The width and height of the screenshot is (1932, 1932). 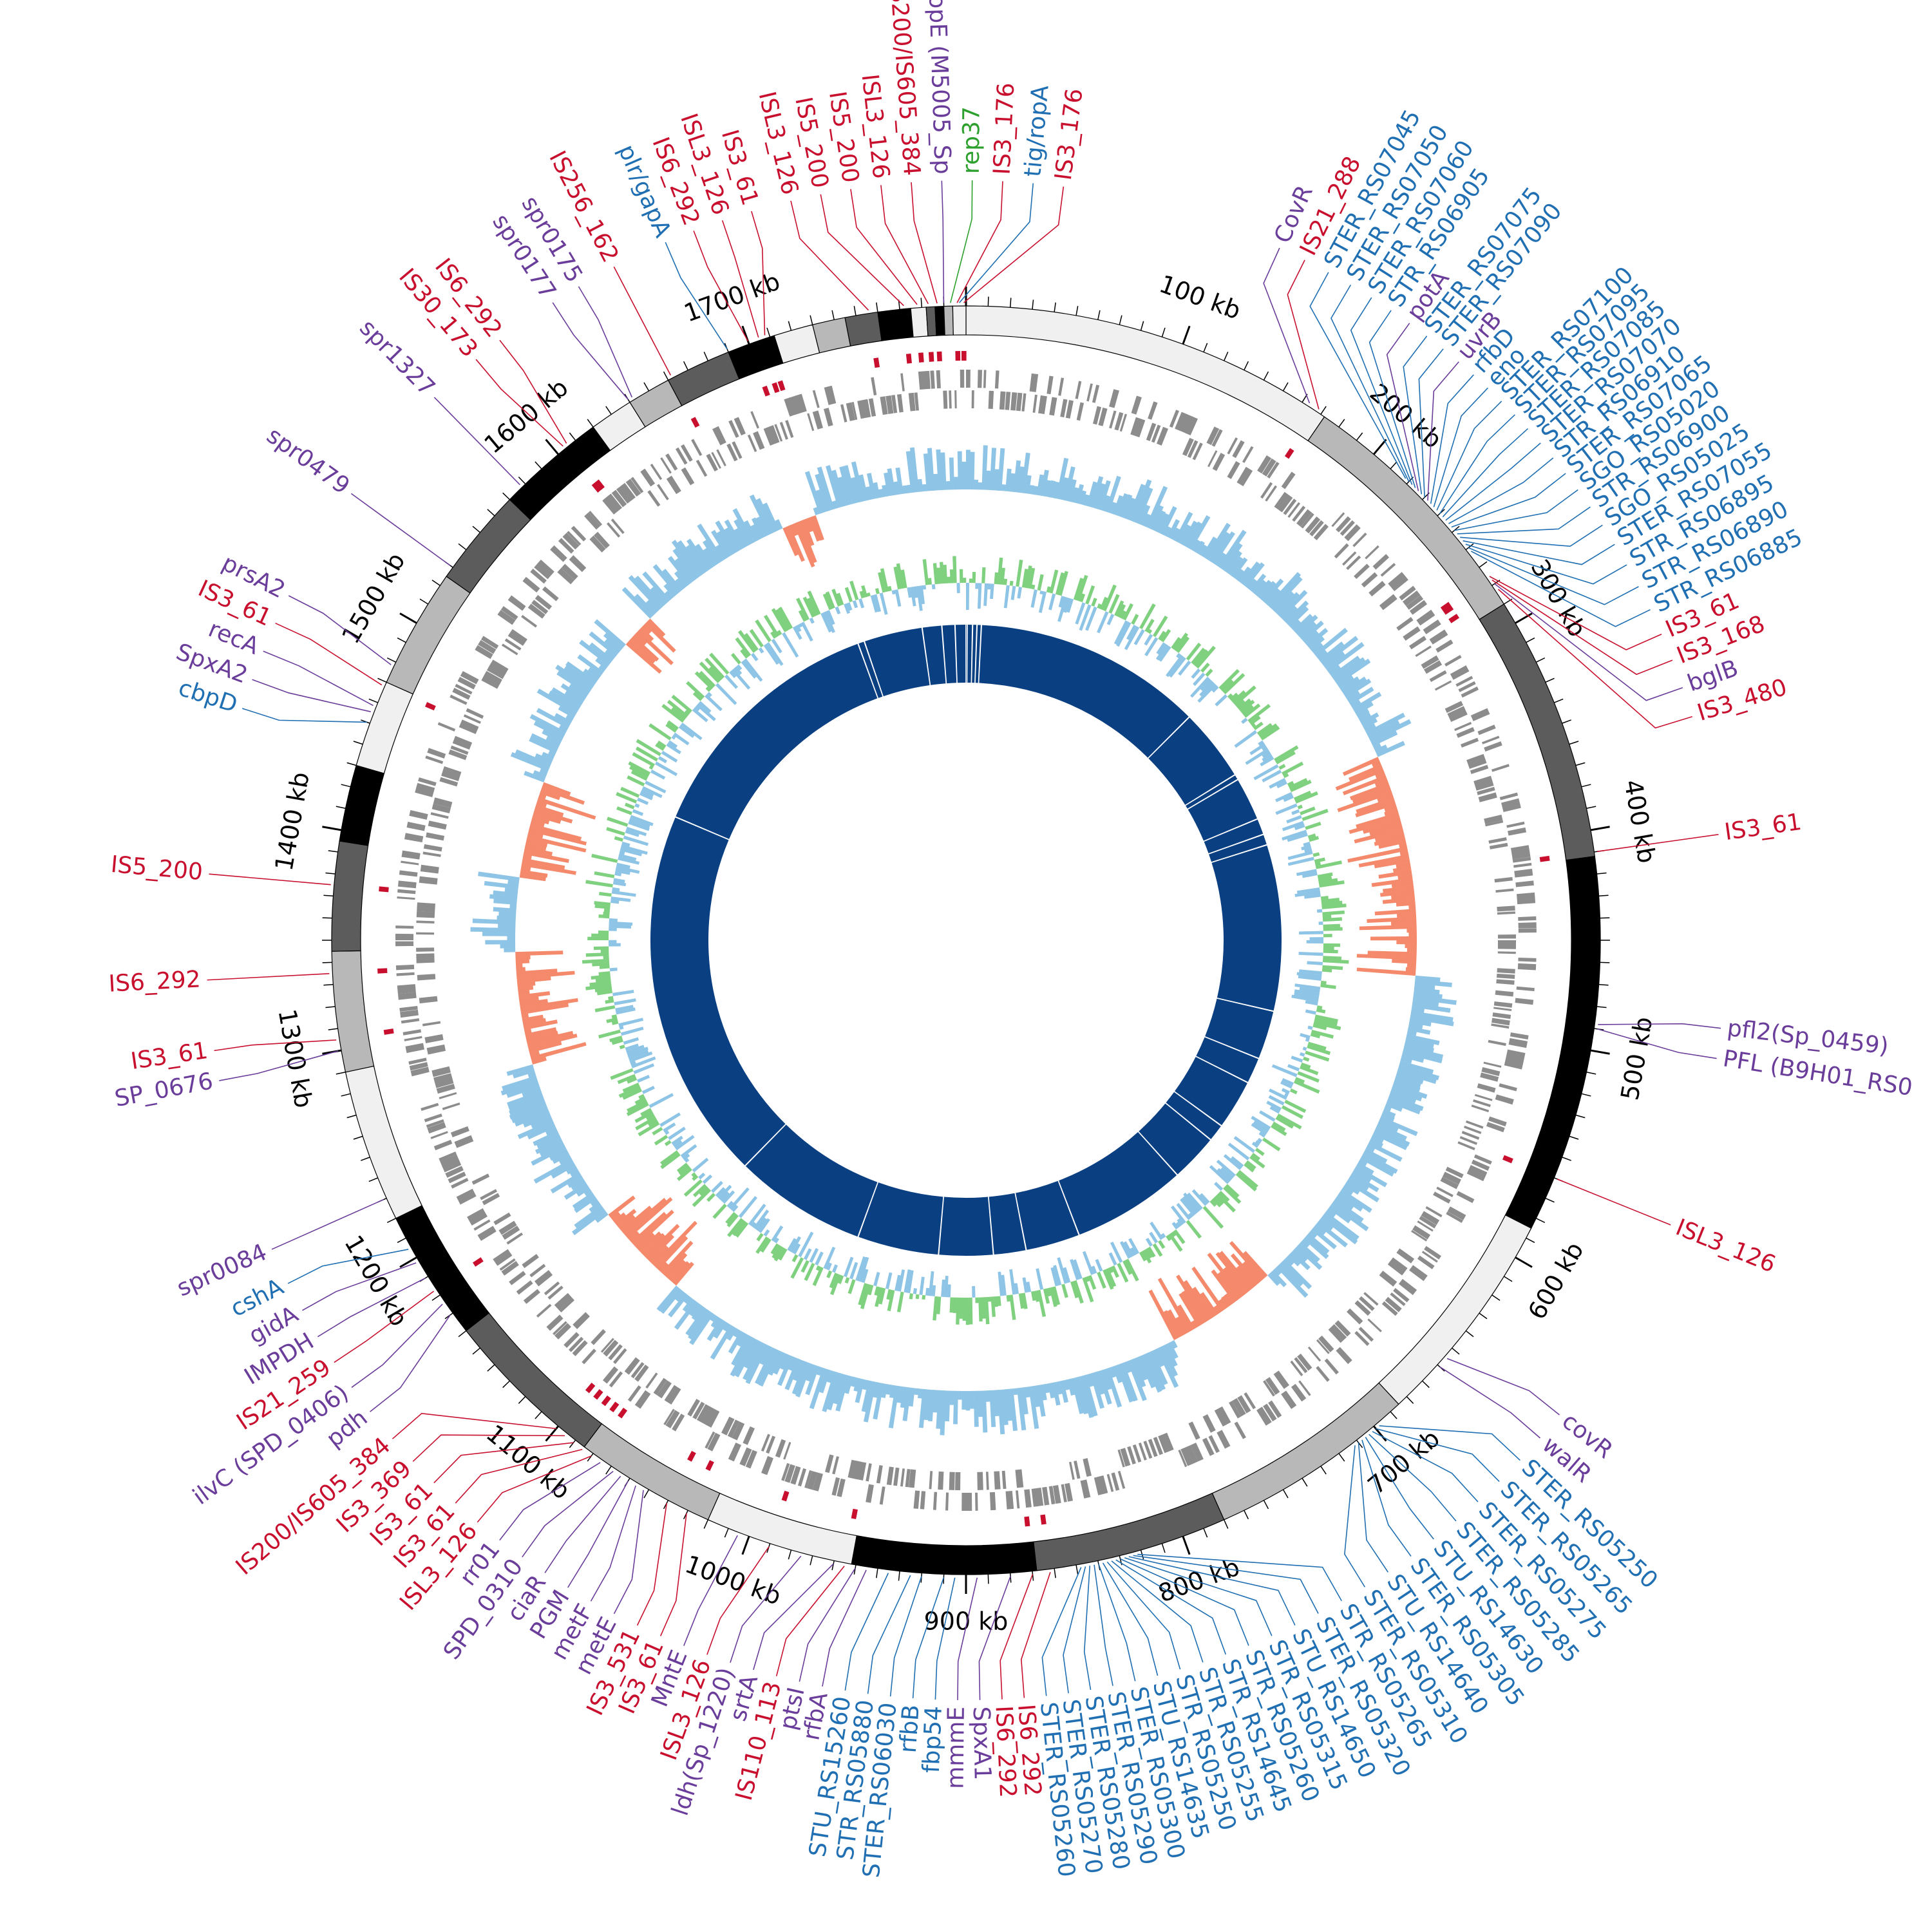 I want to click on gene-label: IS3_176, so click(x=1069, y=135).